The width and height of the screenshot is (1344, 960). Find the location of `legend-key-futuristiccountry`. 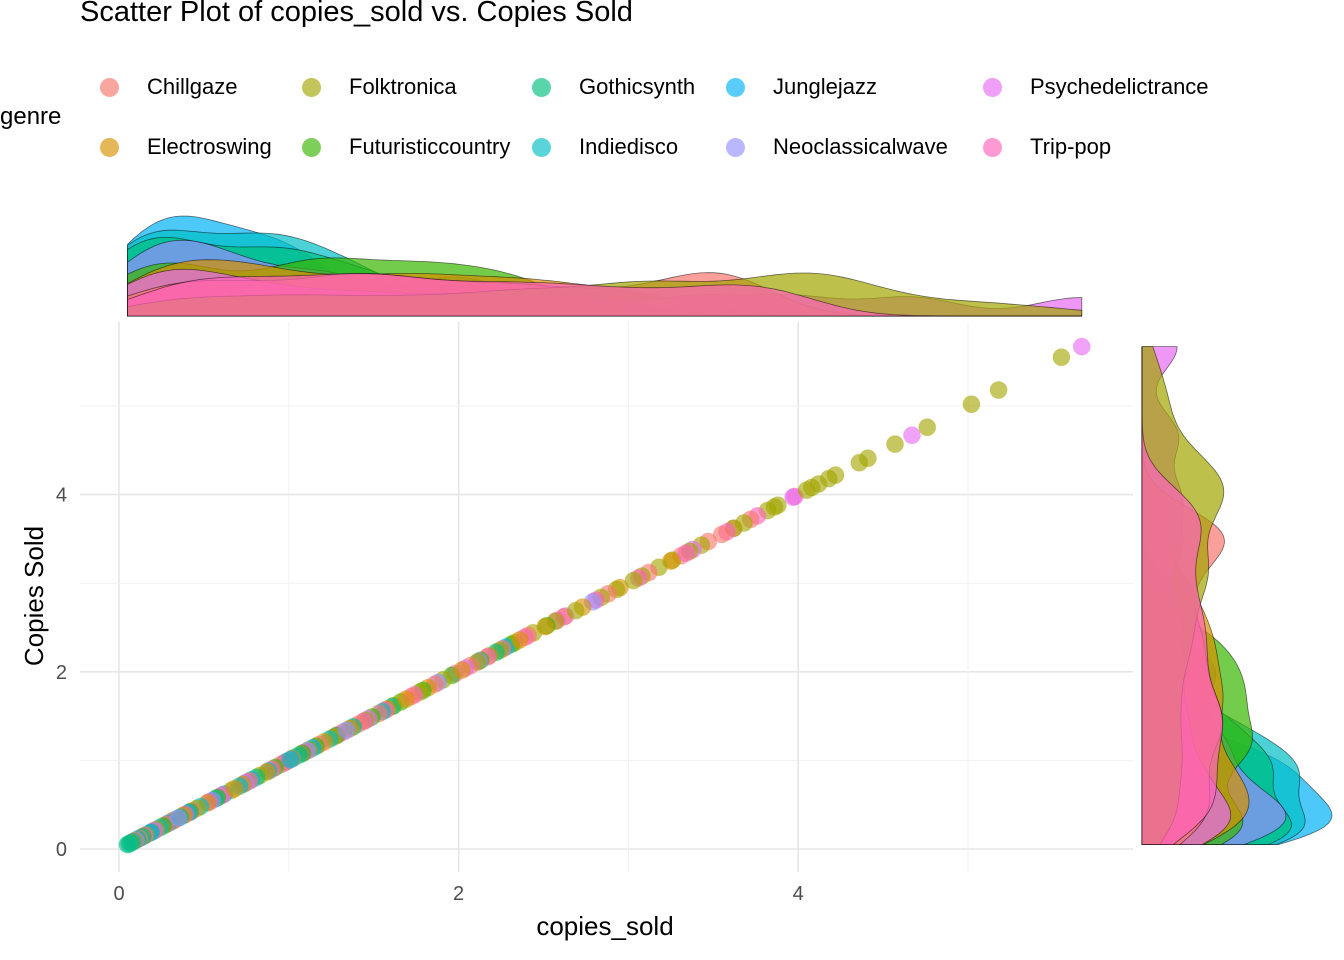

legend-key-futuristiccountry is located at coordinates (311, 147).